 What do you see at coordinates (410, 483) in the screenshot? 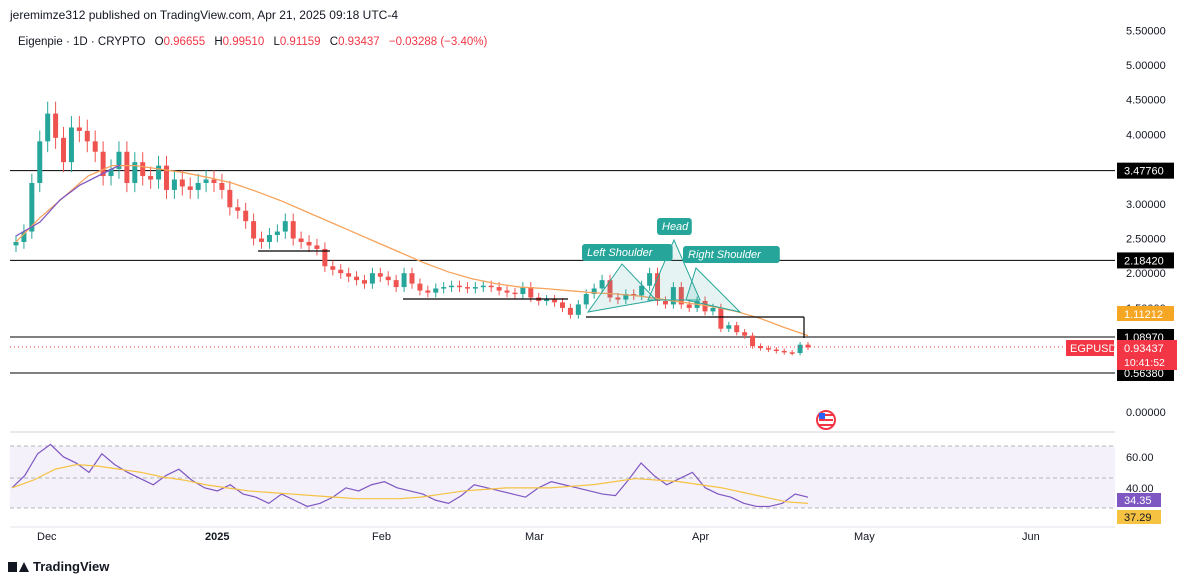
I see `rsi-ma-line` at bounding box center [410, 483].